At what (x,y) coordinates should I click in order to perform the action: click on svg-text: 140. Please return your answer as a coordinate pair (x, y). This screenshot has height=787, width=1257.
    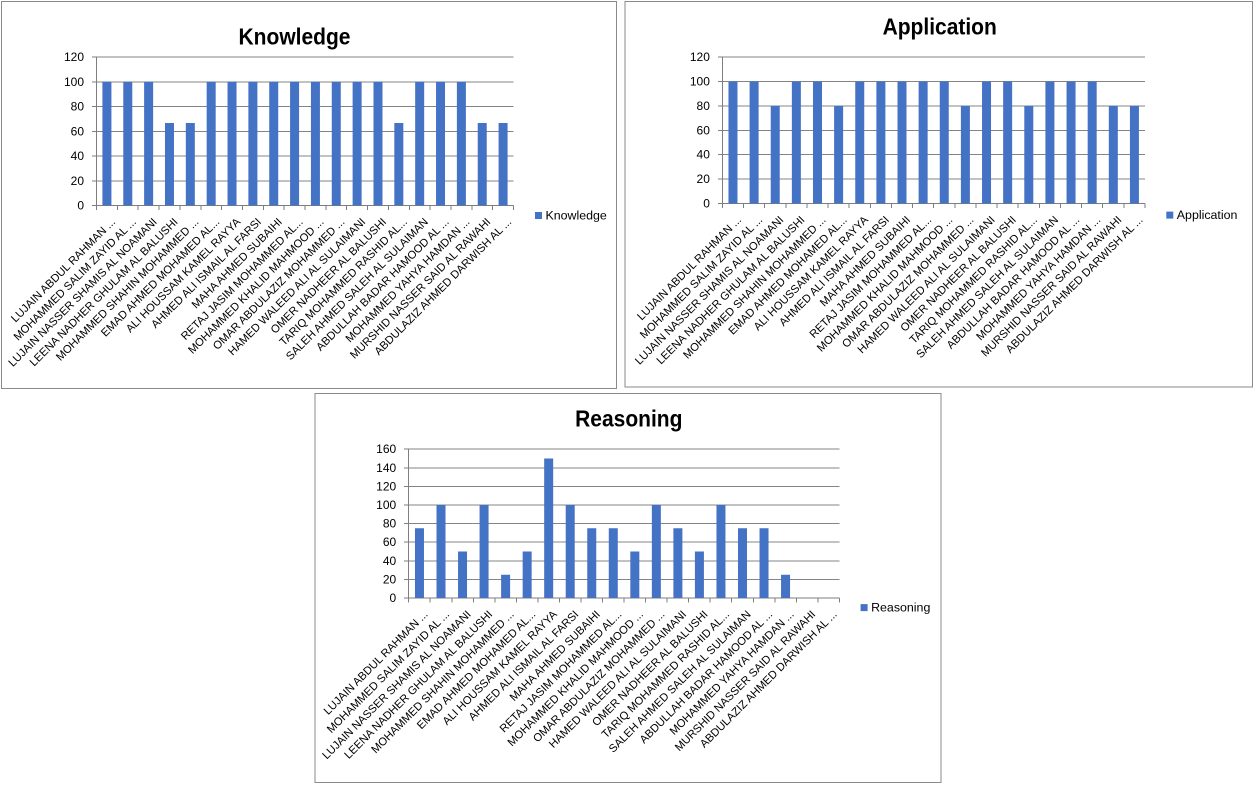
    Looking at the image, I should click on (386, 468).